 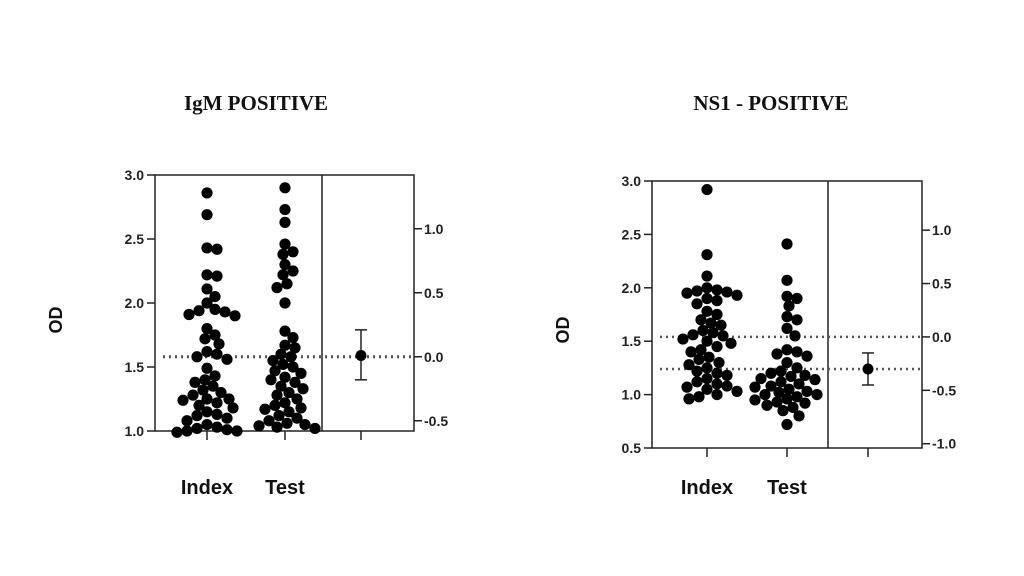 What do you see at coordinates (135, 367) in the screenshot?
I see `y-tick-label: 1.5` at bounding box center [135, 367].